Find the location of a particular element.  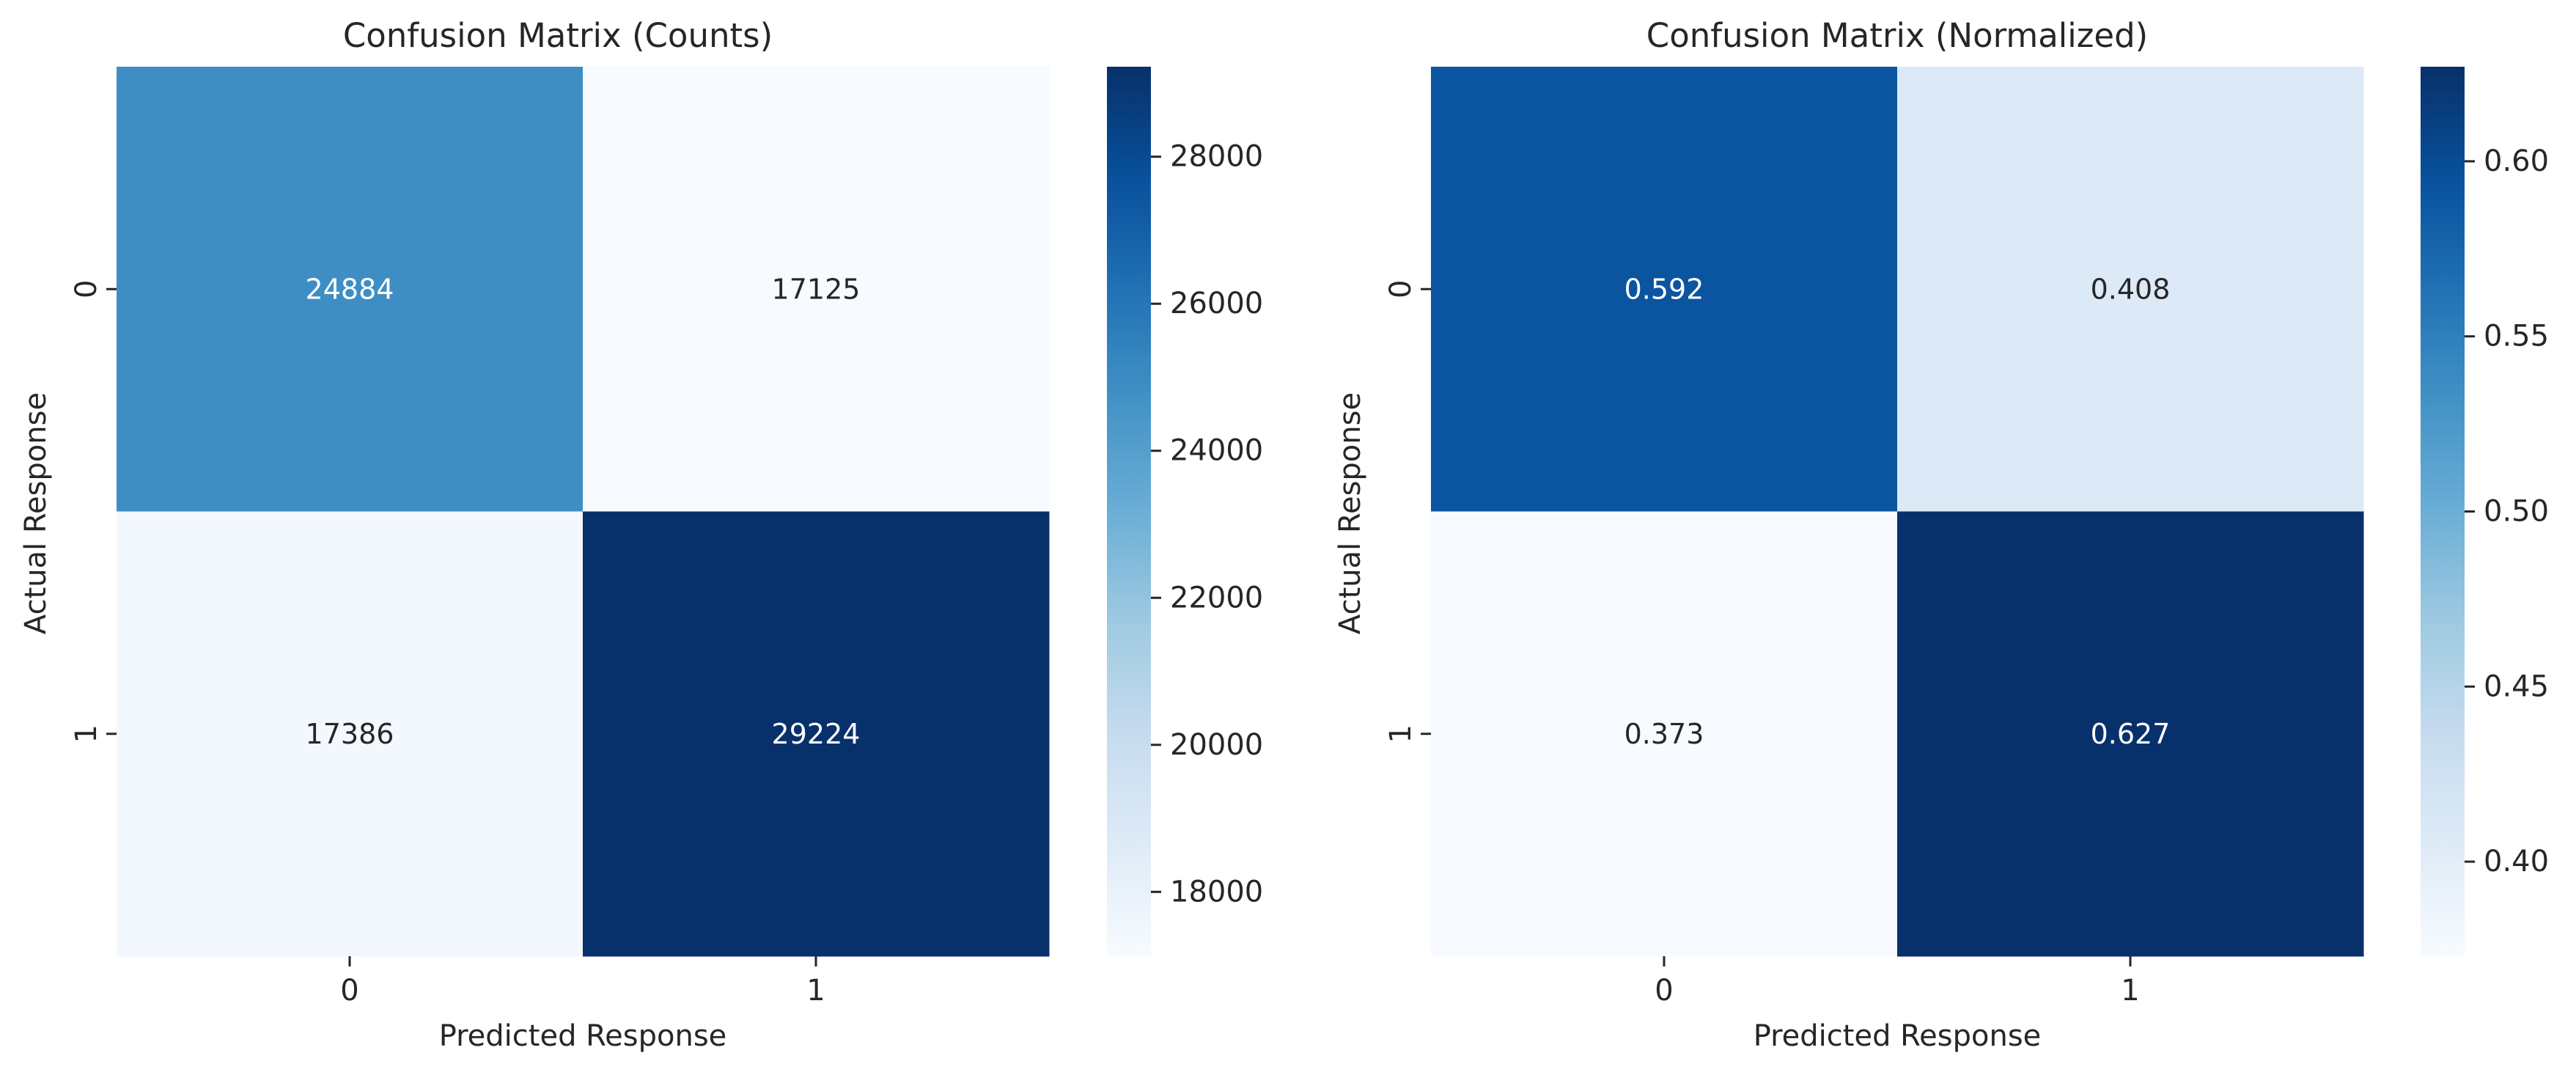

colorbar-tick-label: 0.40 is located at coordinates (2516, 861).